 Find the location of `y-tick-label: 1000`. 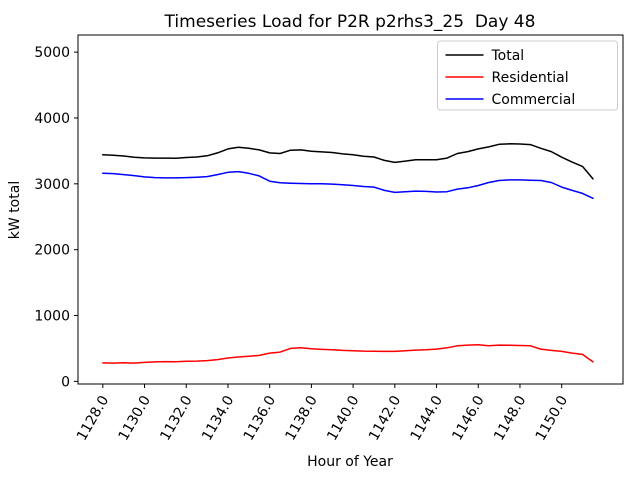

y-tick-label: 1000 is located at coordinates (52, 317).